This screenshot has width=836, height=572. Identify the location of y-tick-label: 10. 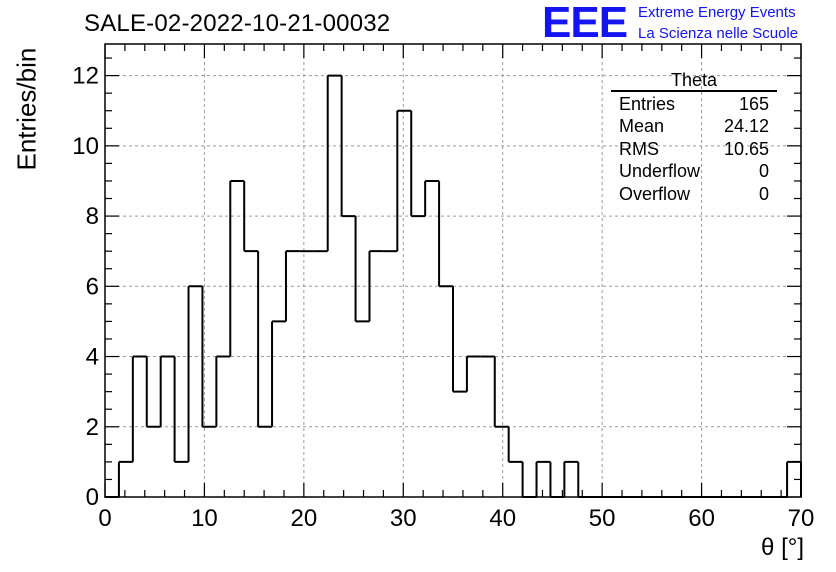
(85, 146).